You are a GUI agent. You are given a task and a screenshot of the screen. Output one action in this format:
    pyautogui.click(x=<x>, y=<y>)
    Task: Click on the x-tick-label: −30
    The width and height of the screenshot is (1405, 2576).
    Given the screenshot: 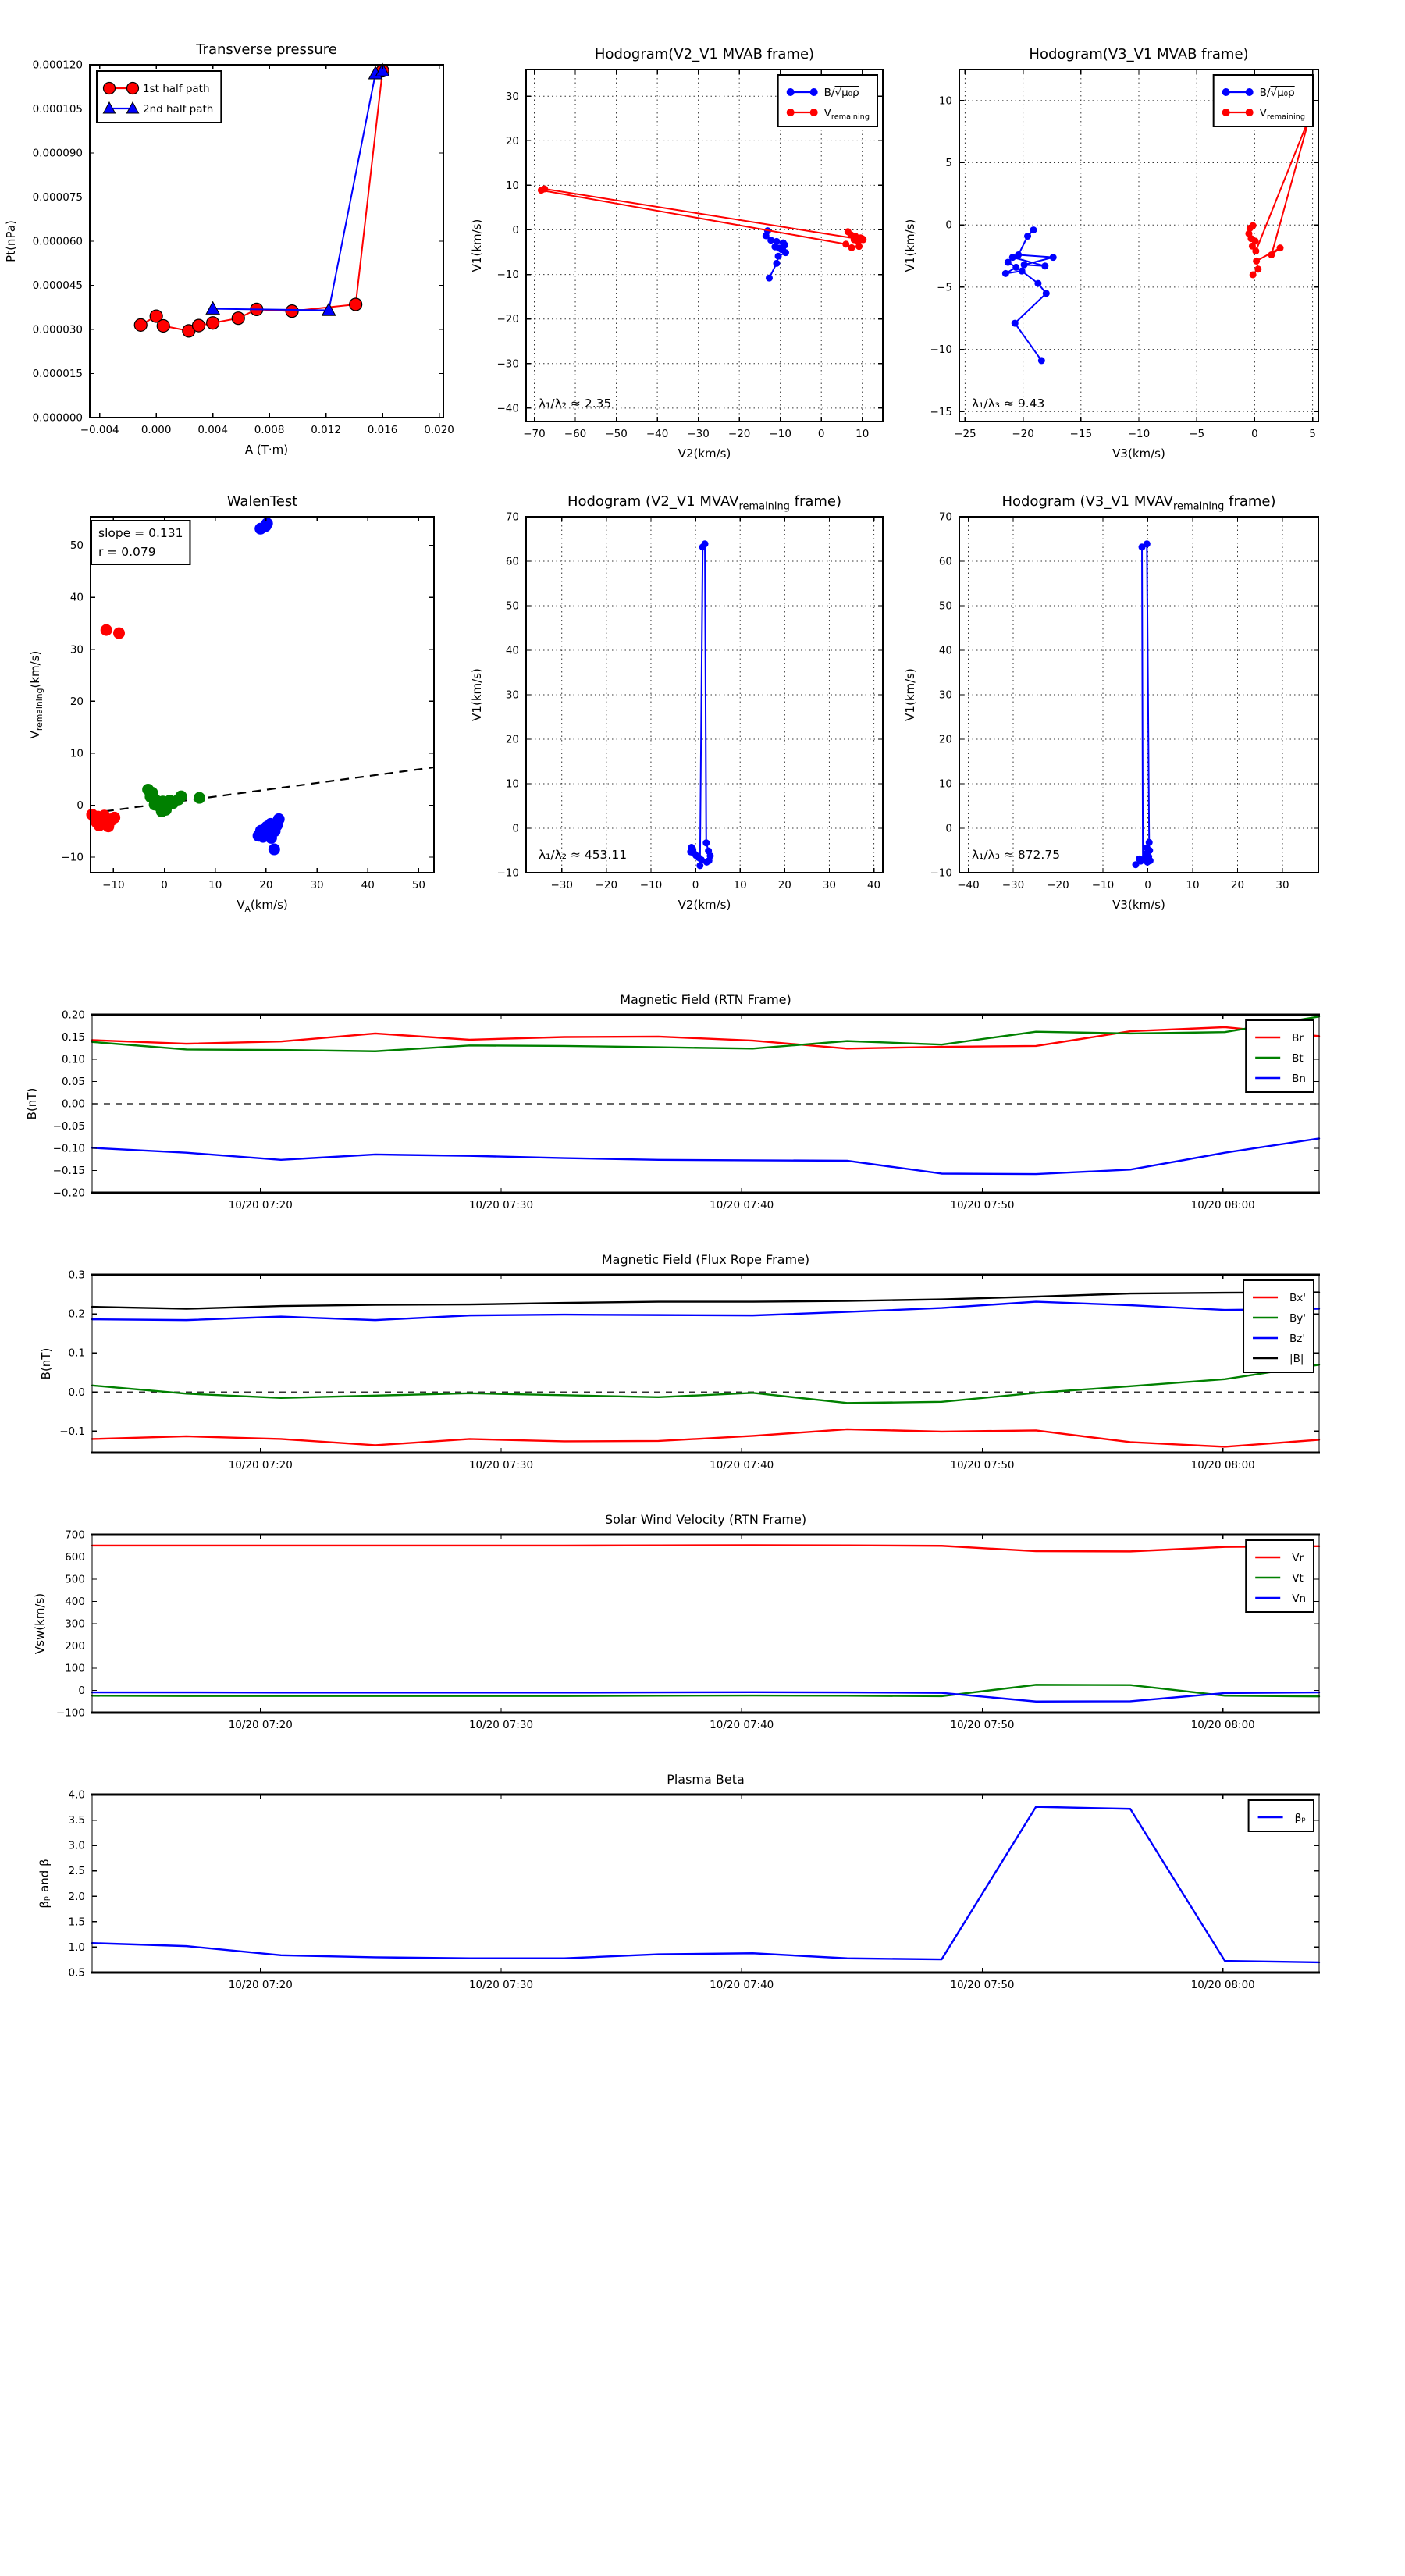 What is the action you would take?
    pyautogui.click(x=1014, y=885)
    